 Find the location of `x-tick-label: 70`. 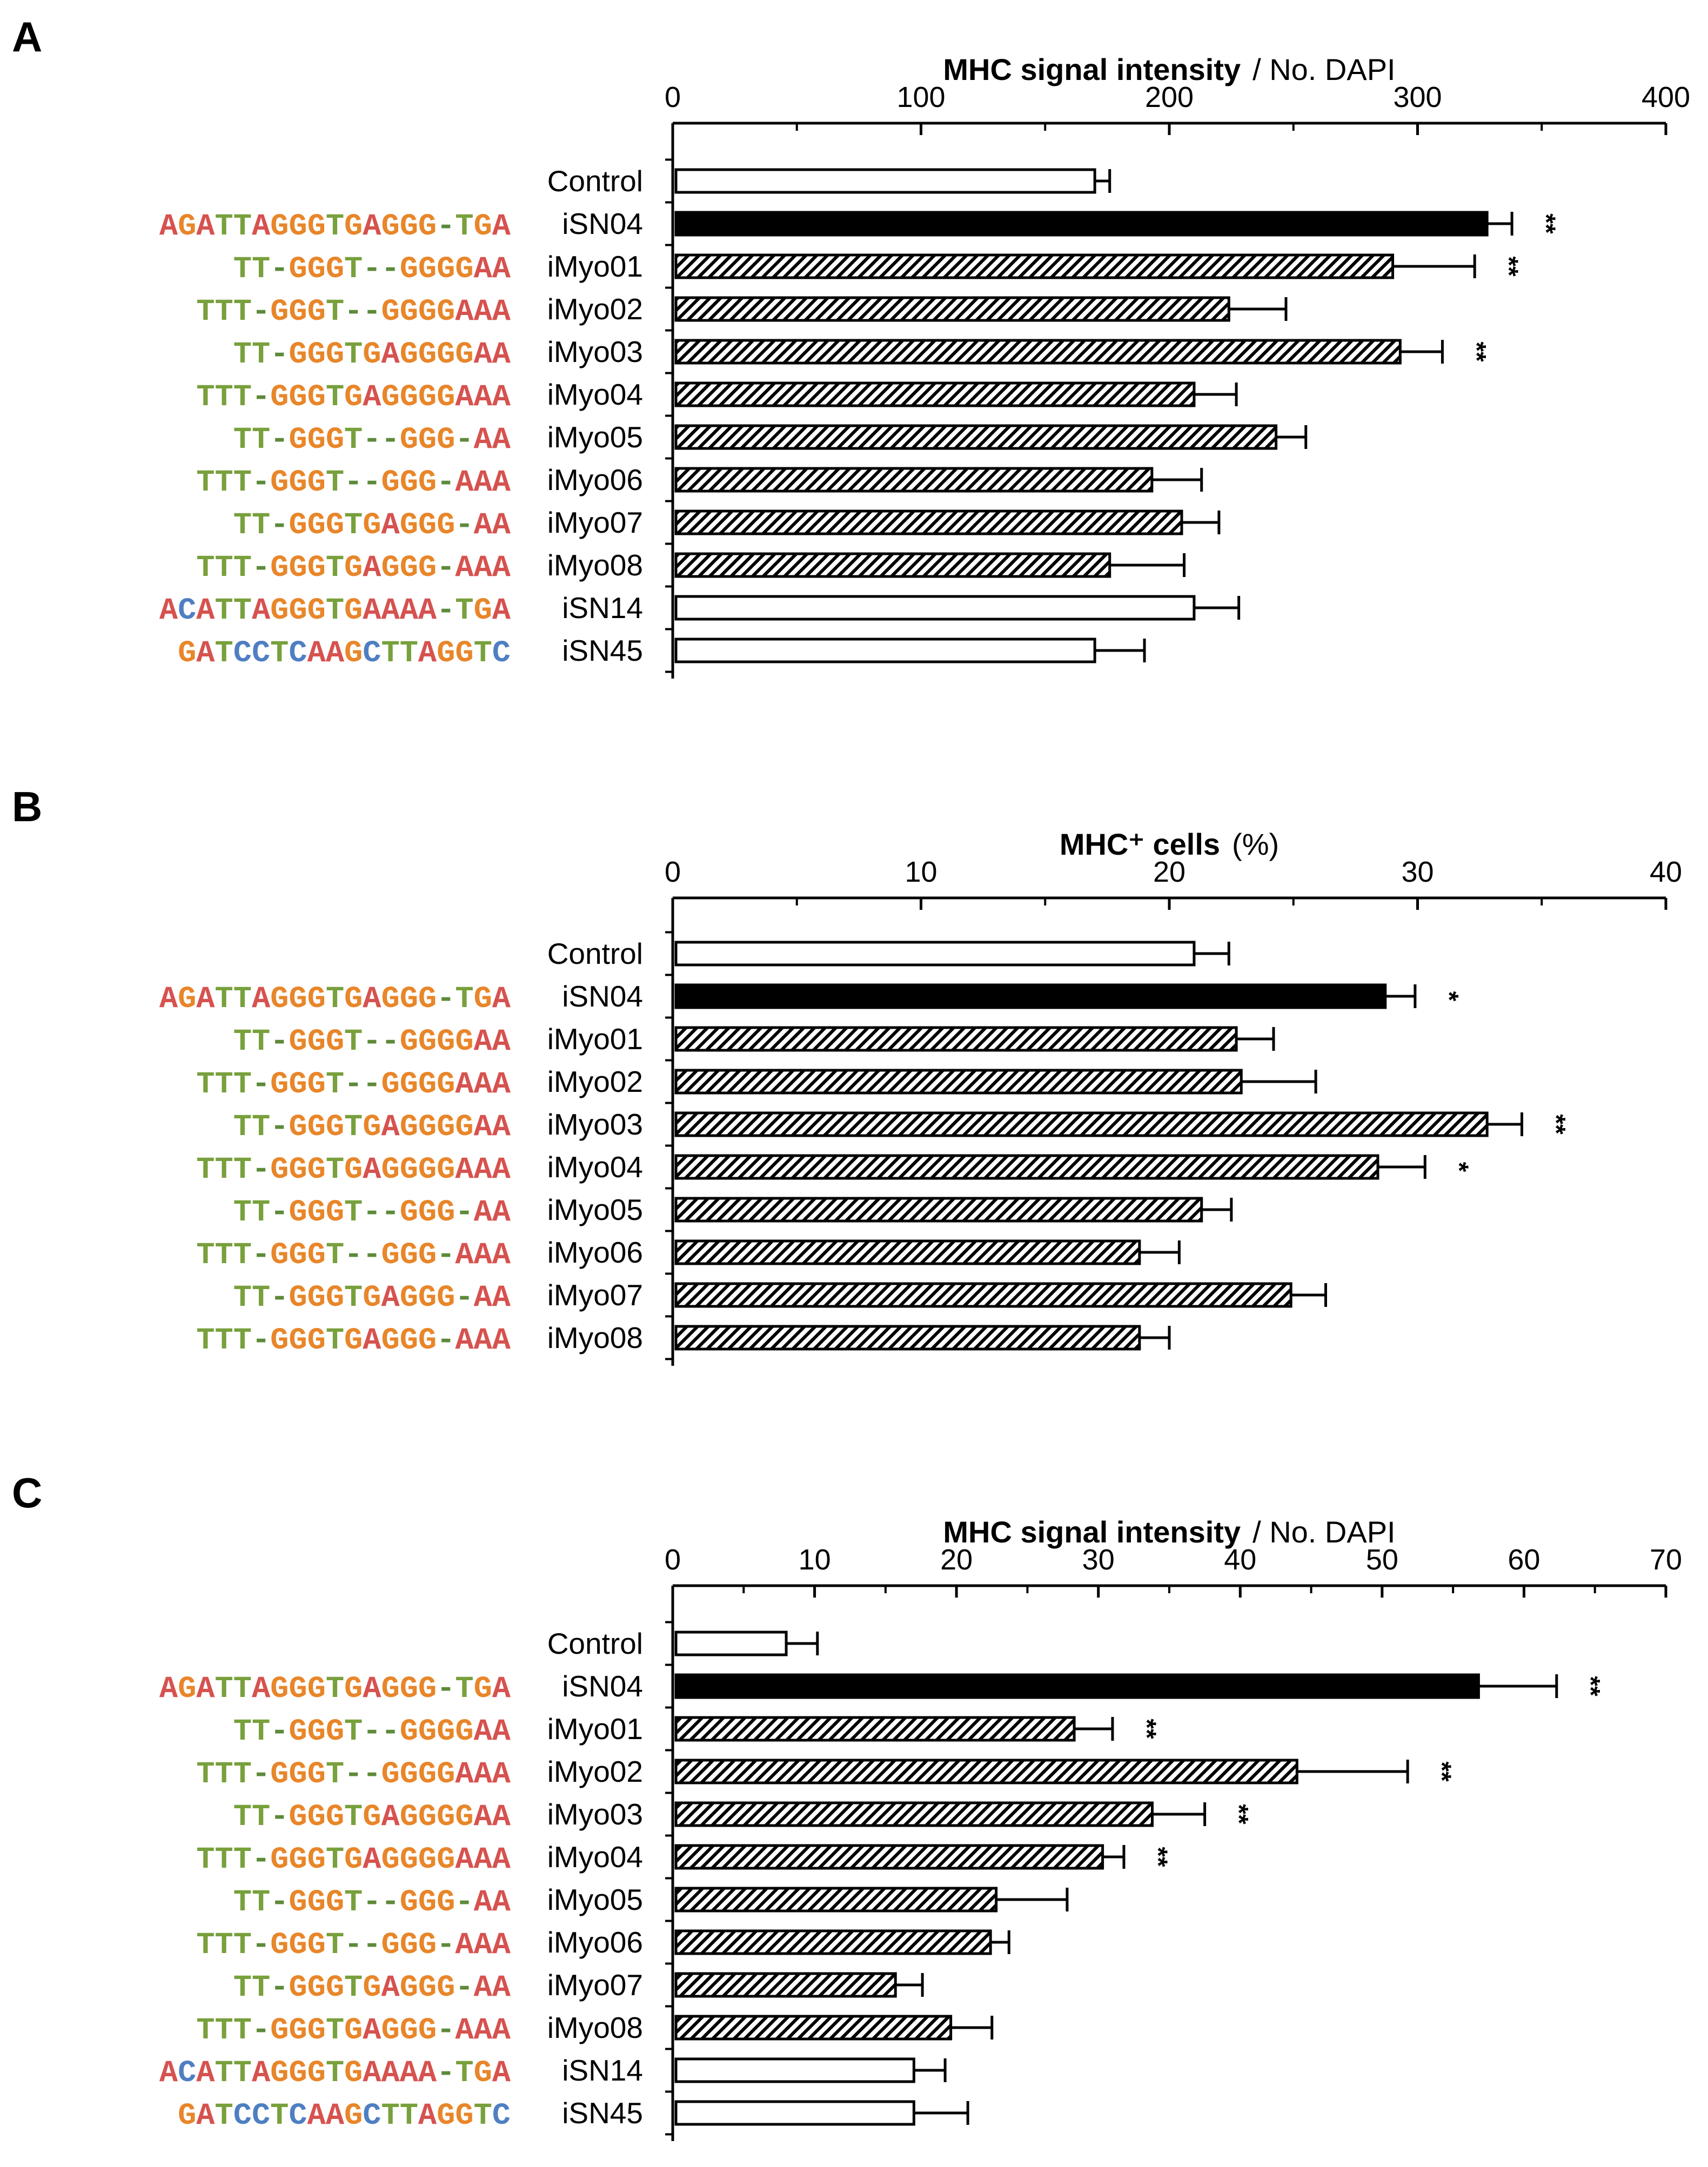

x-tick-label: 70 is located at coordinates (1666, 1560).